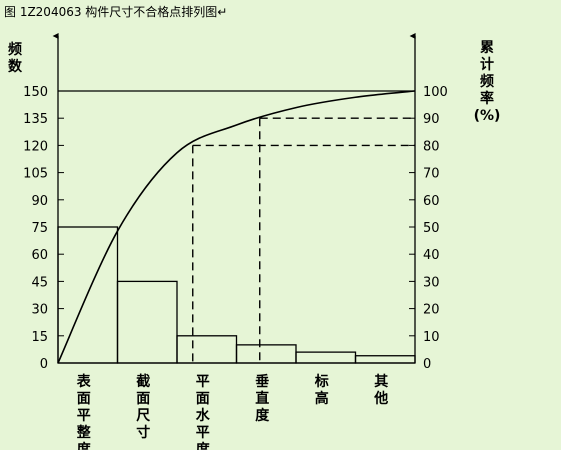 This screenshot has height=450, width=561. What do you see at coordinates (431, 282) in the screenshot?
I see `y2-tick-label: 30` at bounding box center [431, 282].